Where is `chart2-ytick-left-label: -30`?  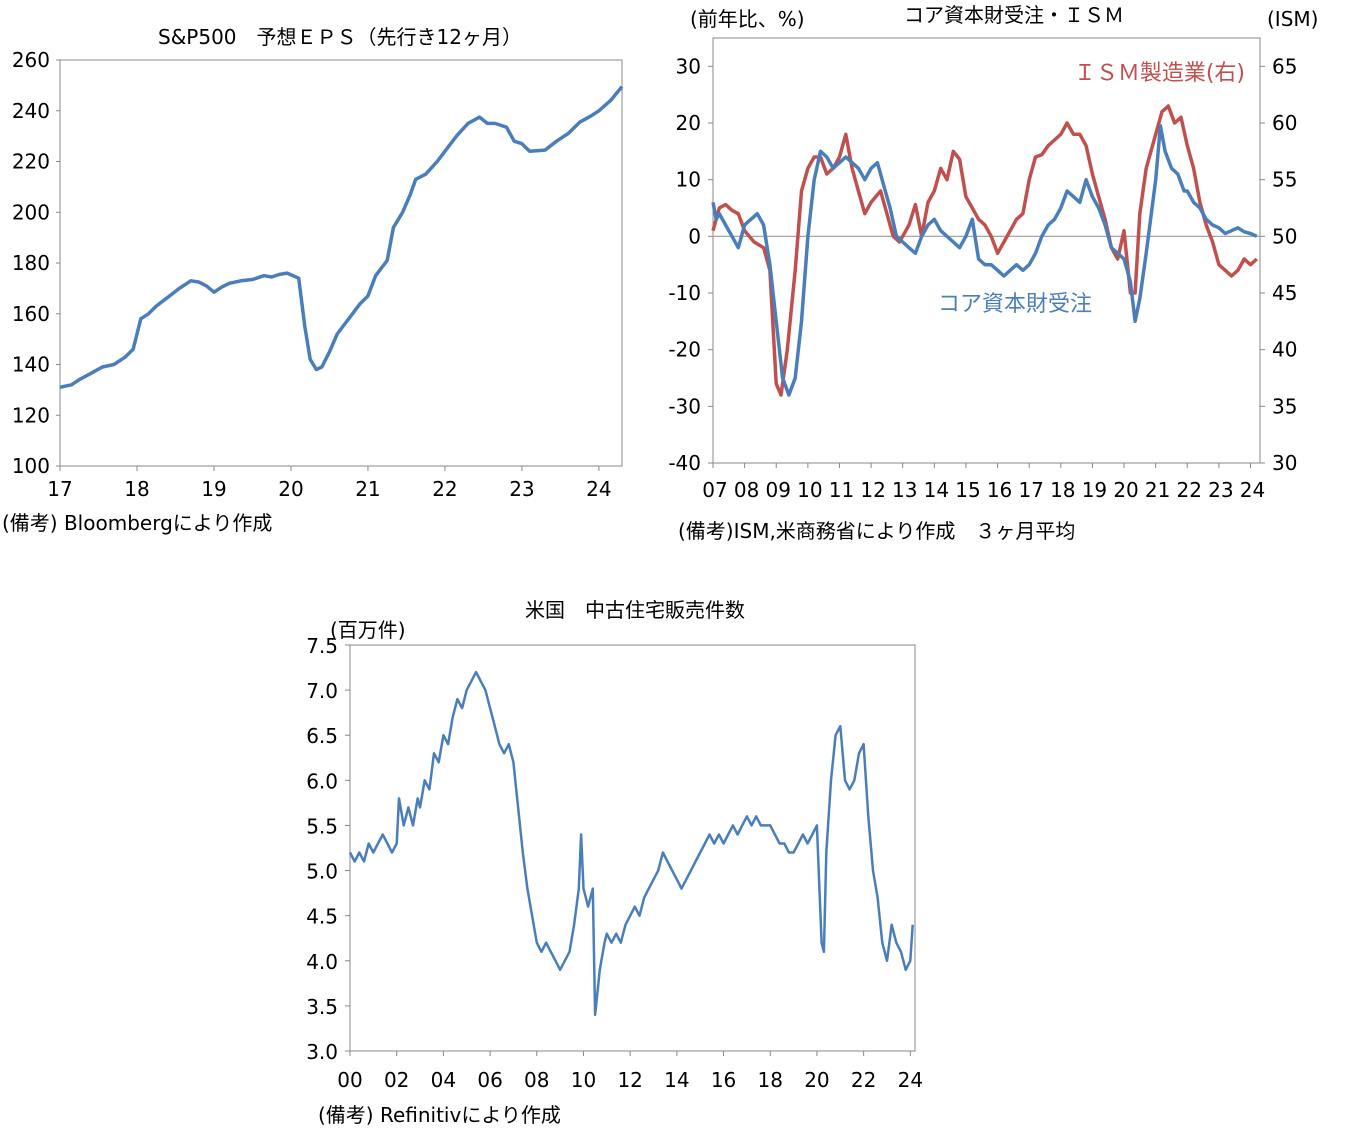
chart2-ytick-left-label: -30 is located at coordinates (684, 406).